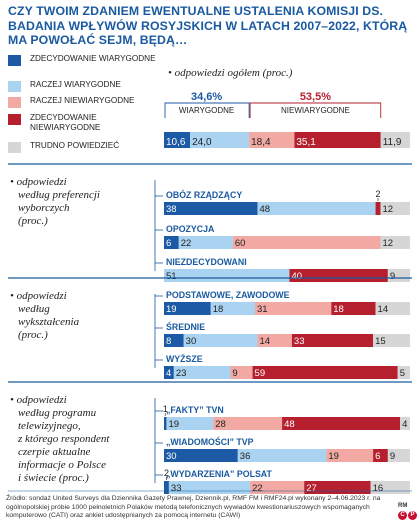  I want to click on group-label: NIEZDECYDOWANI, so click(206, 262).